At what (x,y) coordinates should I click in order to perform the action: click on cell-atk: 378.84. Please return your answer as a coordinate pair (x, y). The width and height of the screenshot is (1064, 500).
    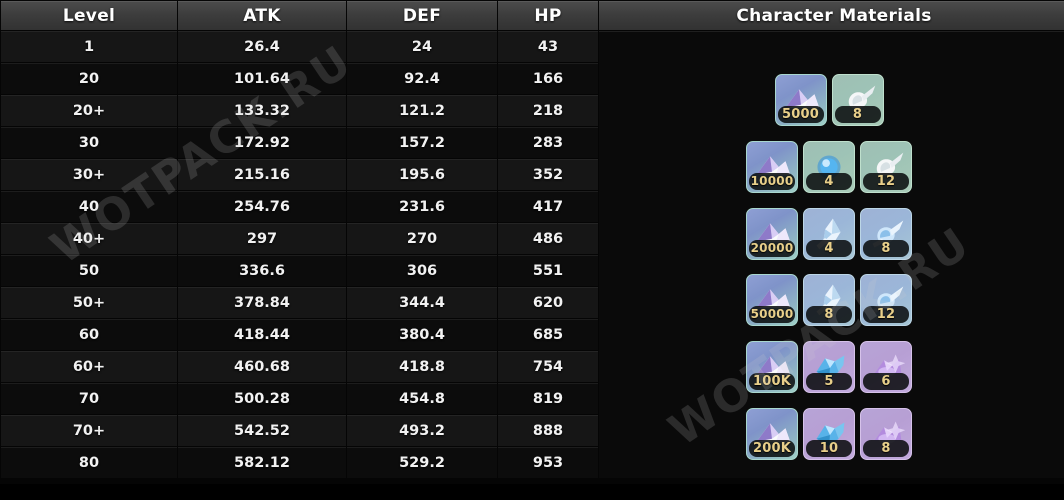
    Looking at the image, I should click on (262, 302).